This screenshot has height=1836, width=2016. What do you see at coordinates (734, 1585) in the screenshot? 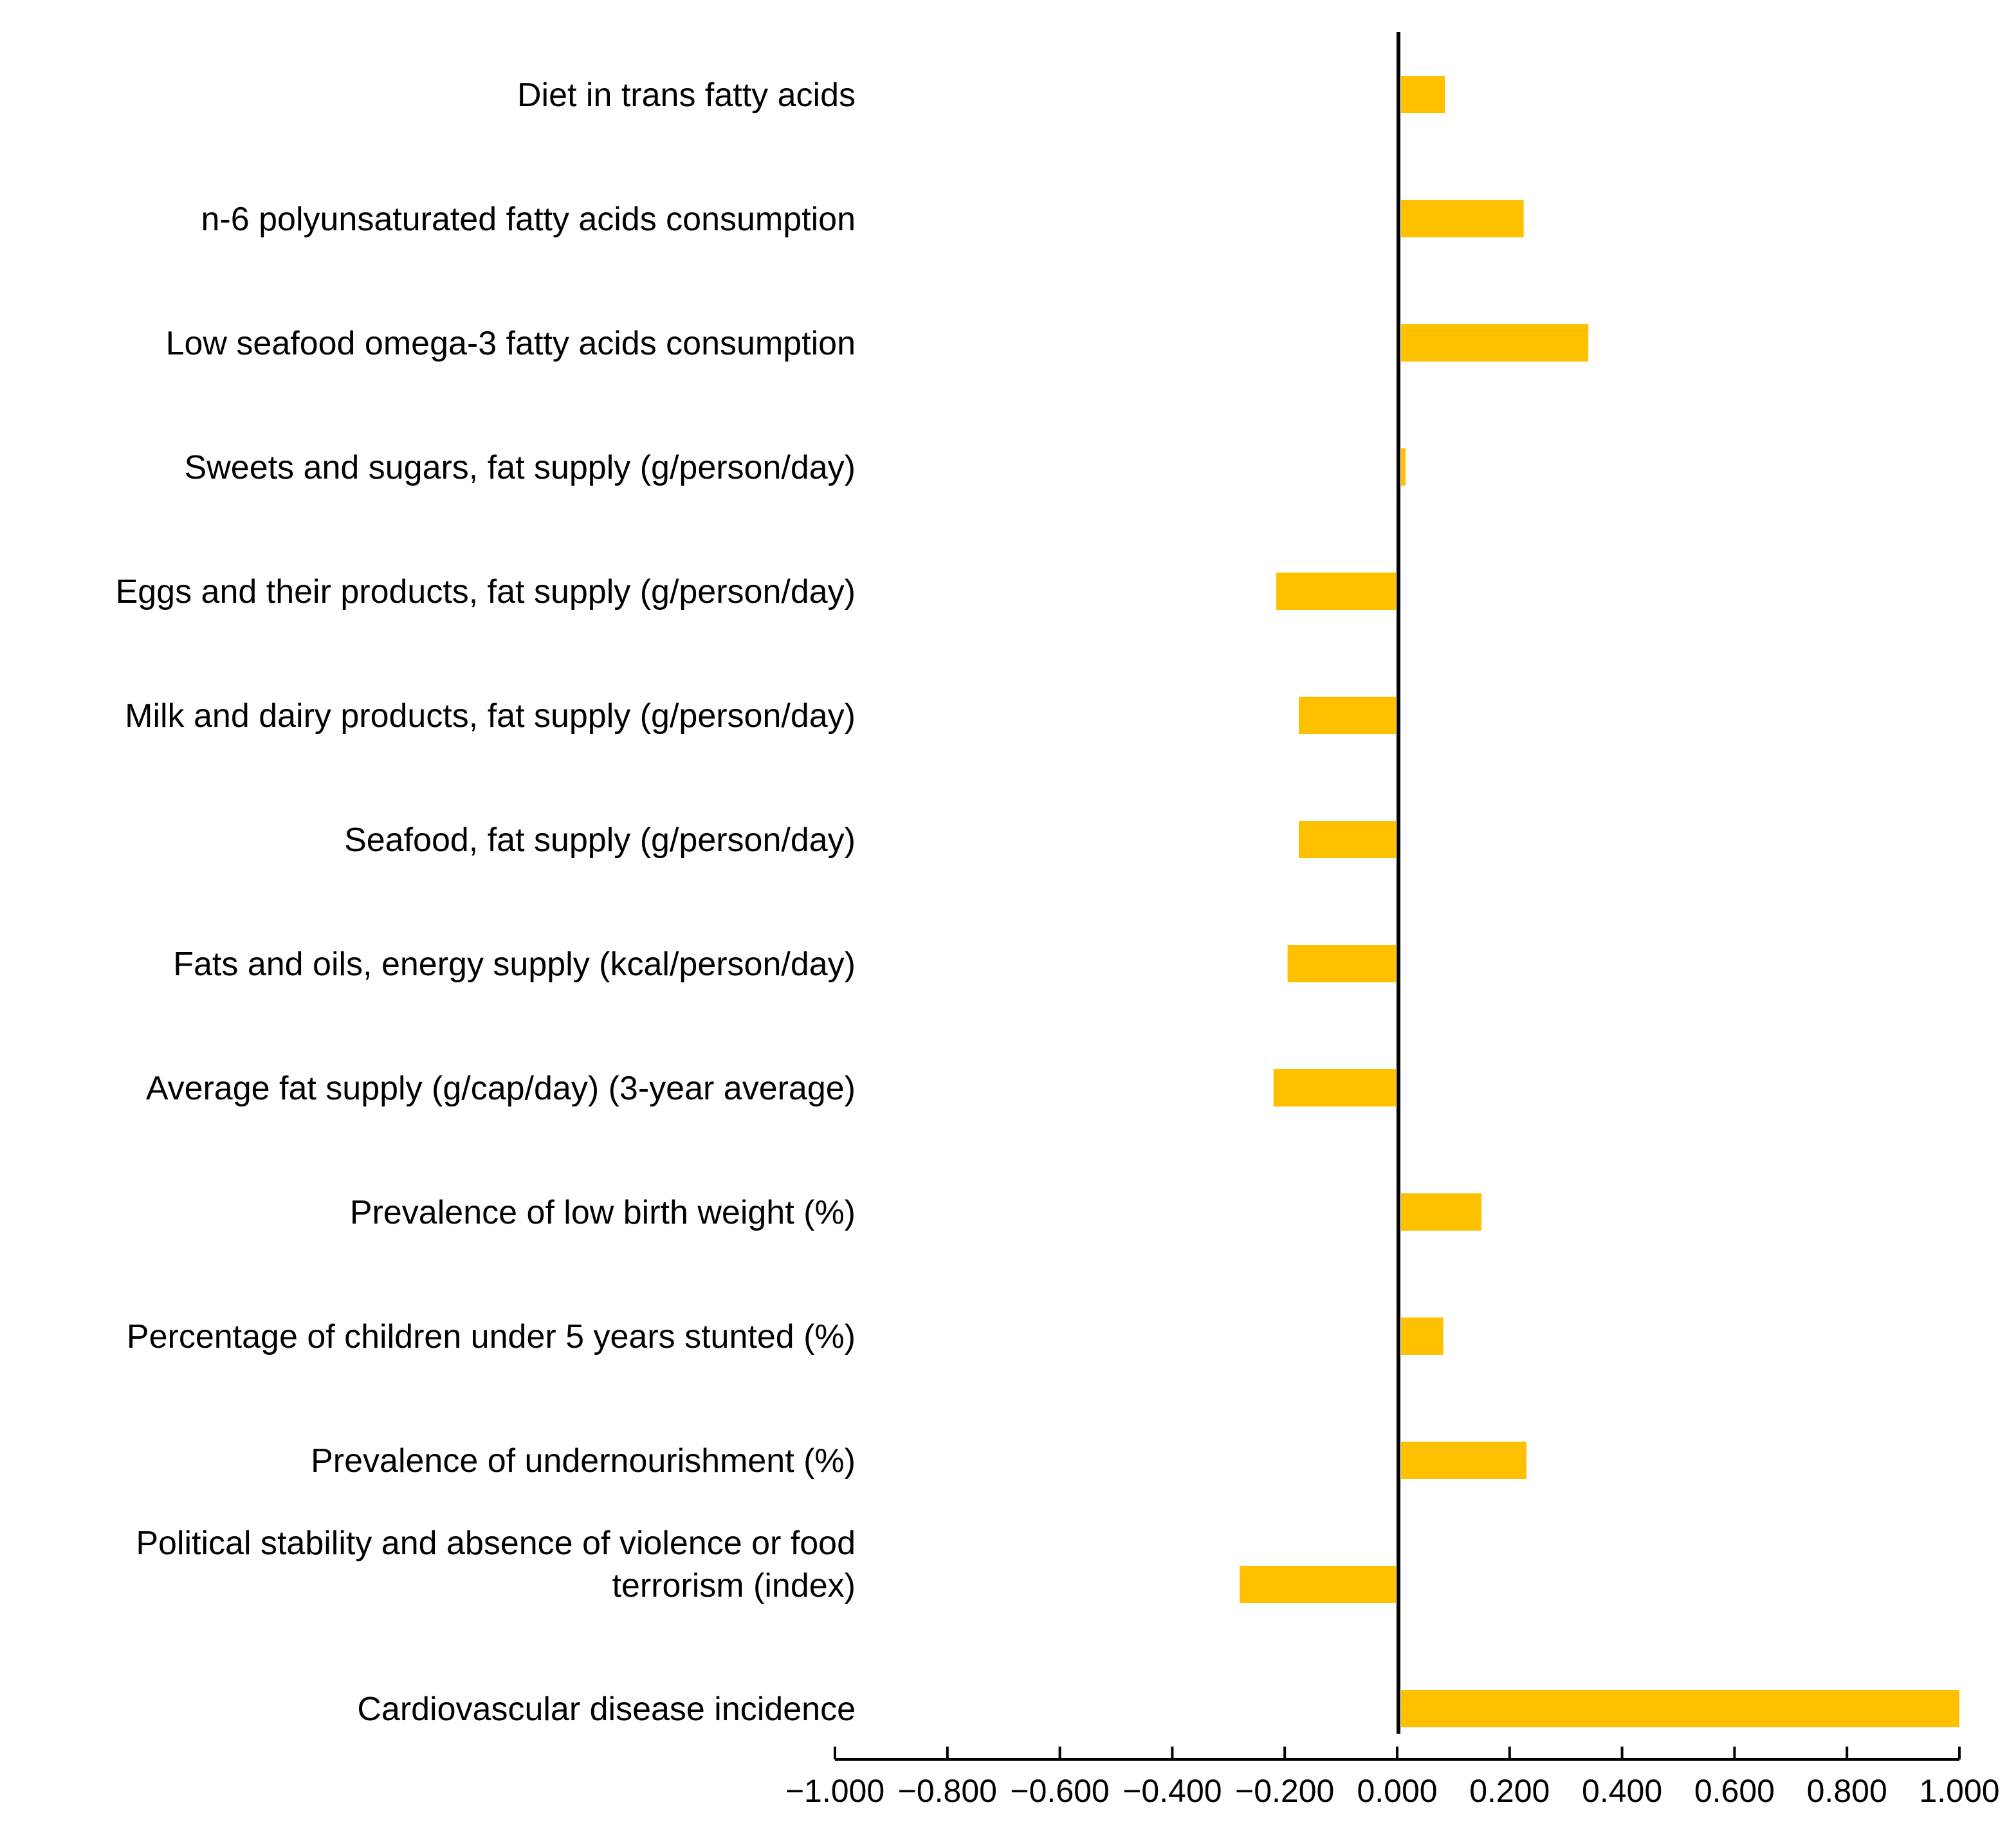
I see `category-label-12-line-1: terrorism (index)` at bounding box center [734, 1585].